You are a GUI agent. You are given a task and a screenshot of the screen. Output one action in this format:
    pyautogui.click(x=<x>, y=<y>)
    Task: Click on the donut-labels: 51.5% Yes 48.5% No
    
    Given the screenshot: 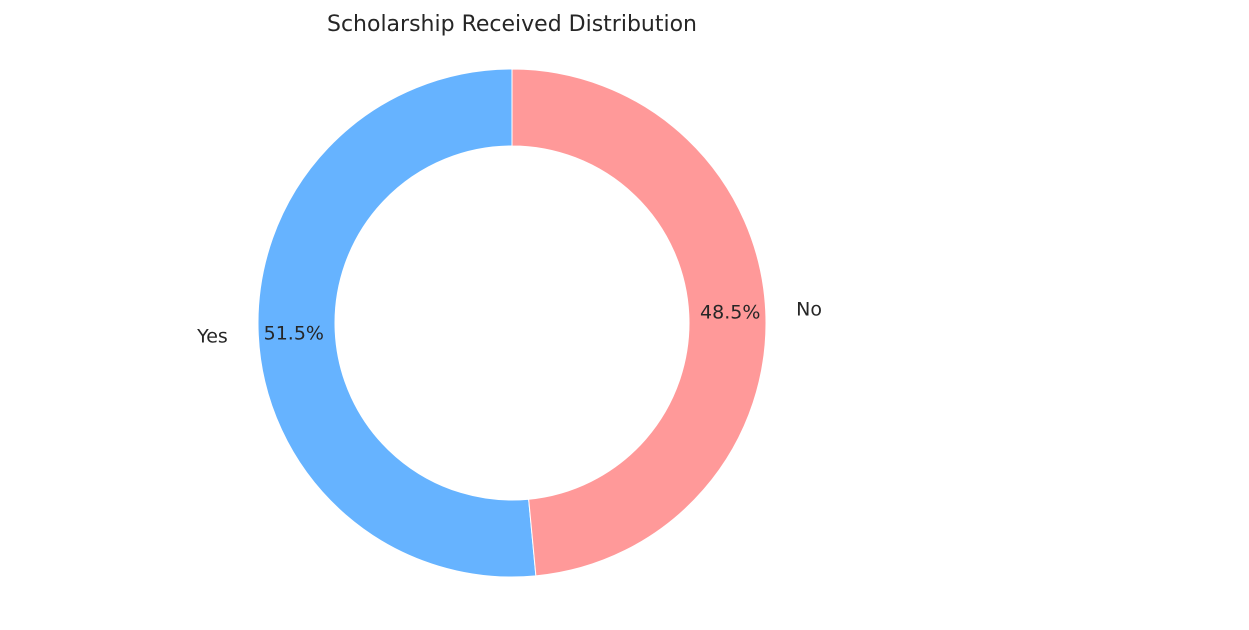 What is the action you would take?
    pyautogui.click(x=509, y=323)
    